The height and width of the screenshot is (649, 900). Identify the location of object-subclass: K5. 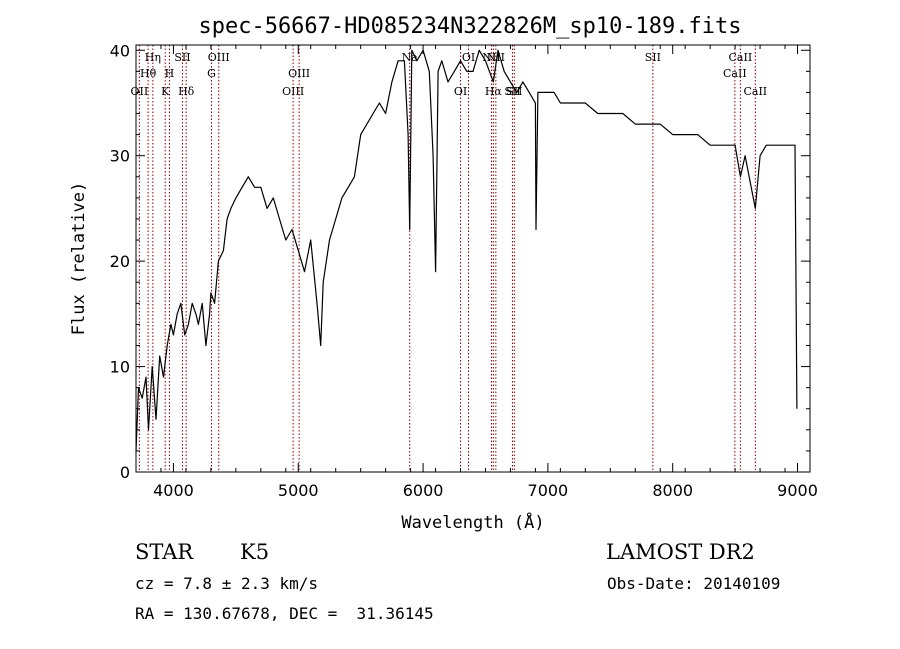
(255, 552).